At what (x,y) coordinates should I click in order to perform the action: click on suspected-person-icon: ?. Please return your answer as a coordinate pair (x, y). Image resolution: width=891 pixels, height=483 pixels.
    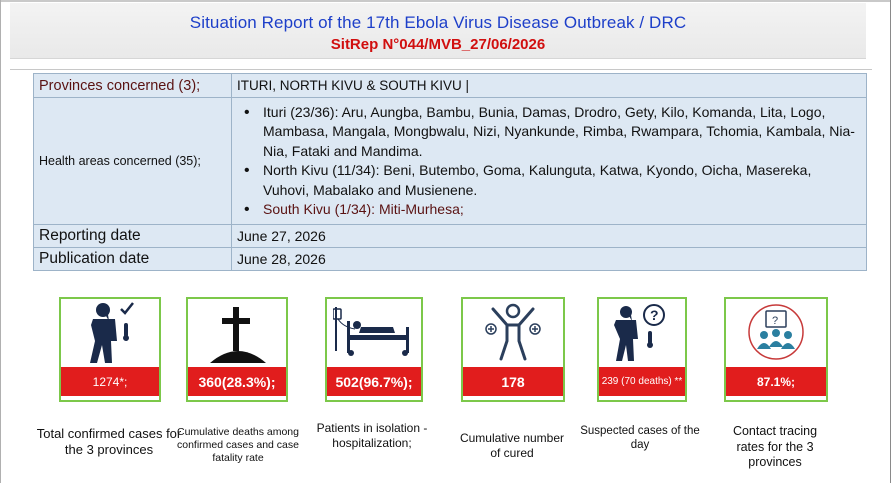
    Looking at the image, I should click on (639, 332).